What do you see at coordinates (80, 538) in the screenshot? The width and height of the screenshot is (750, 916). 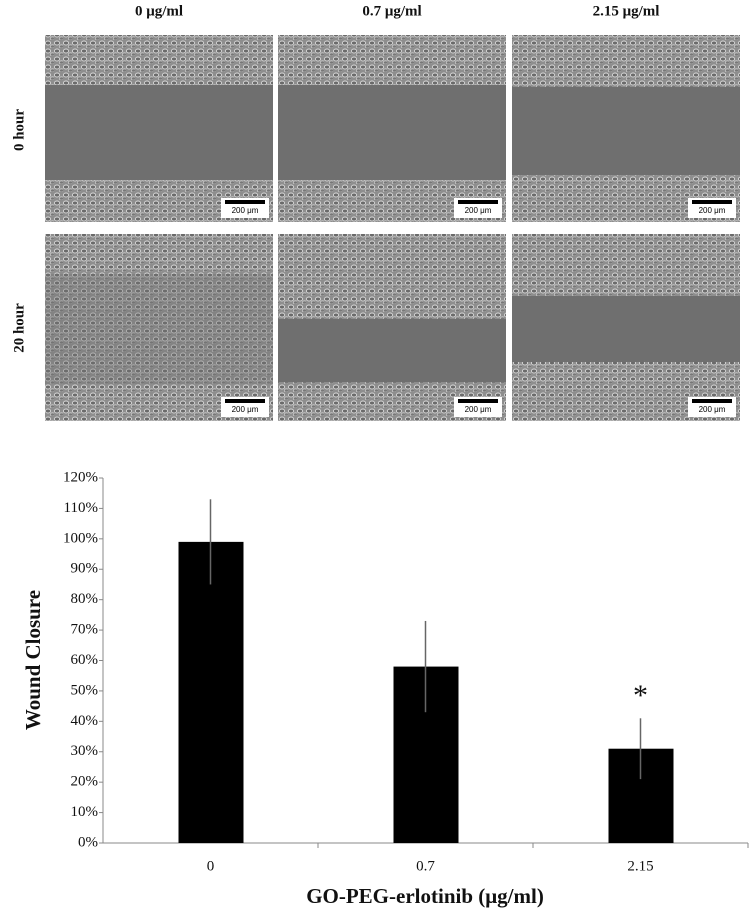 I see `y-tick-label: 100%` at bounding box center [80, 538].